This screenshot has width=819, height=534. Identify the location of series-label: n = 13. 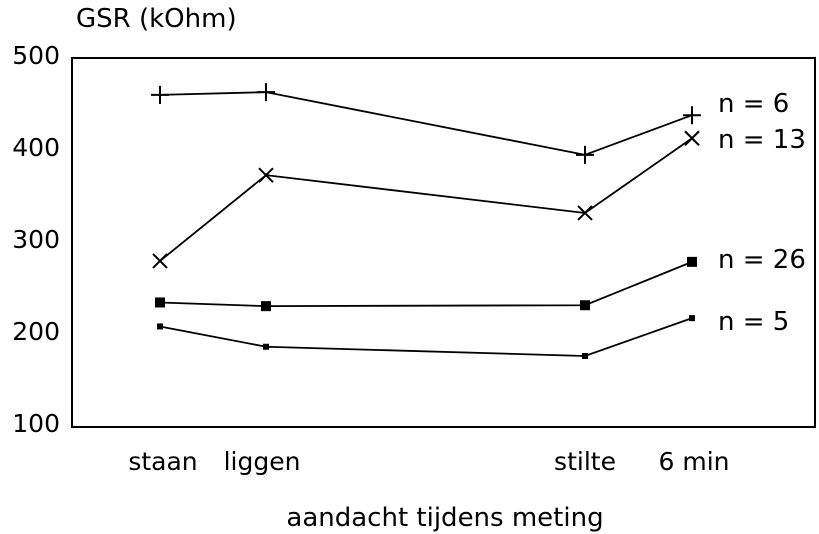
(762, 140).